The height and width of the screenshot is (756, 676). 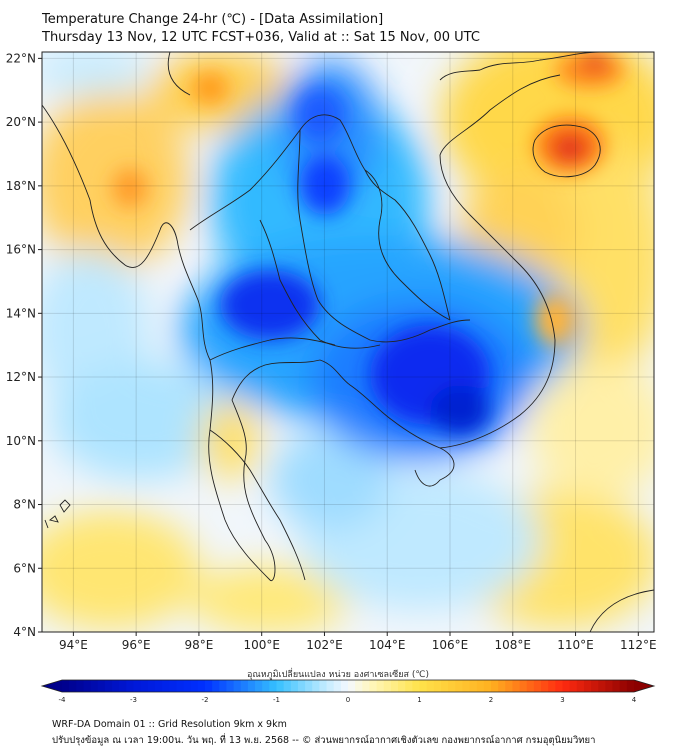 What do you see at coordinates (638, 645) in the screenshot?
I see `lon-label: 112°E` at bounding box center [638, 645].